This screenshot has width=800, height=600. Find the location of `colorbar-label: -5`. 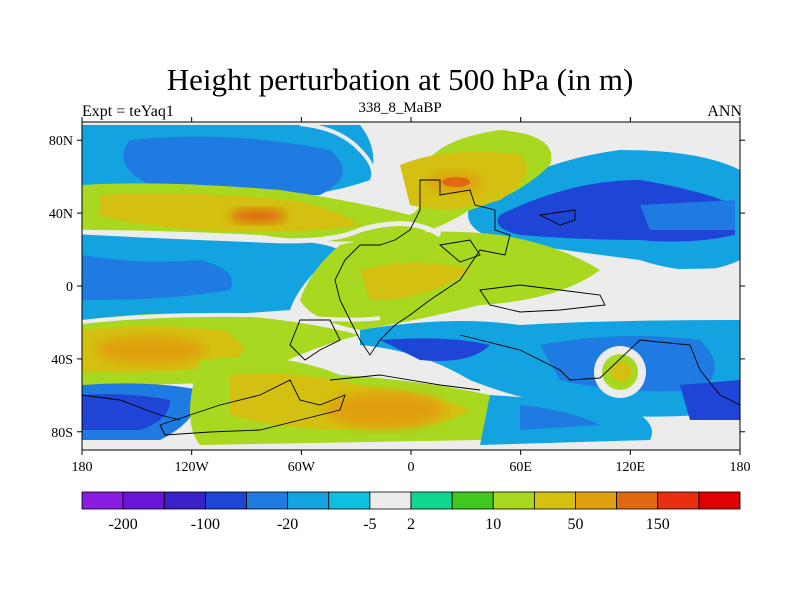

colorbar-label: -5 is located at coordinates (369, 524).